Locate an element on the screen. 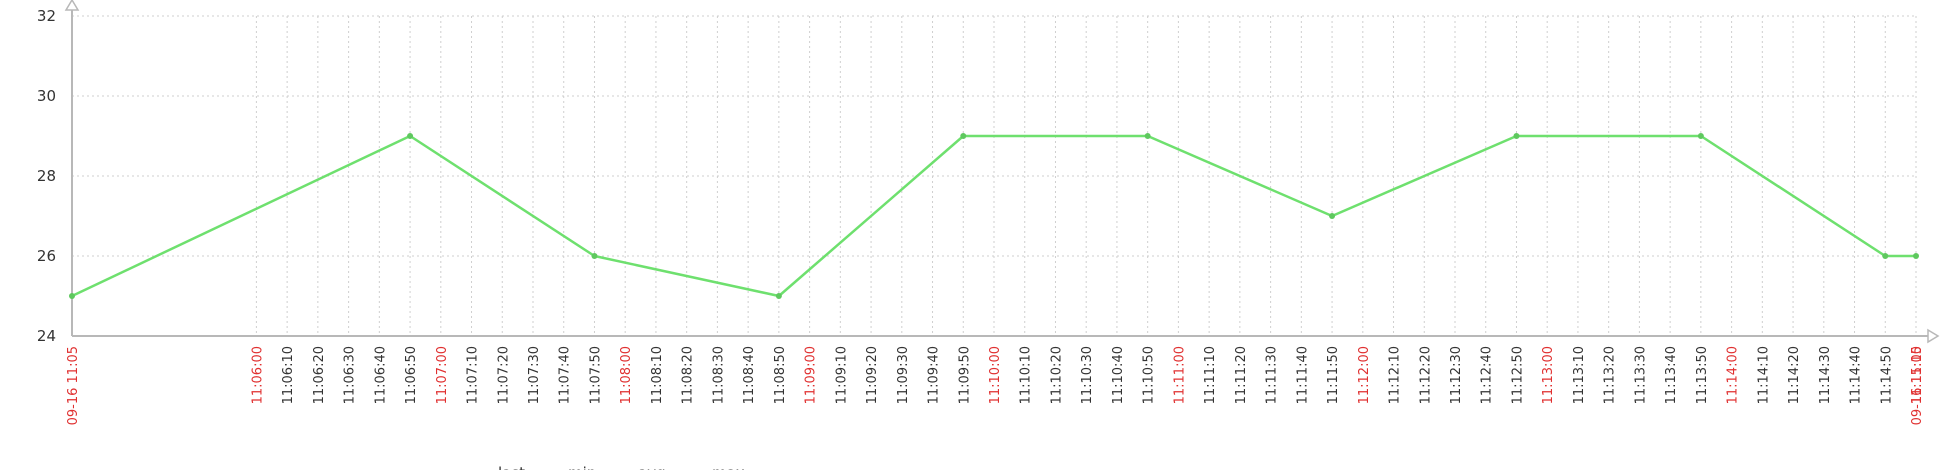 Image resolution: width=1940 pixels, height=470 pixels. x-tick-label: 11:14:20 is located at coordinates (1794, 375).